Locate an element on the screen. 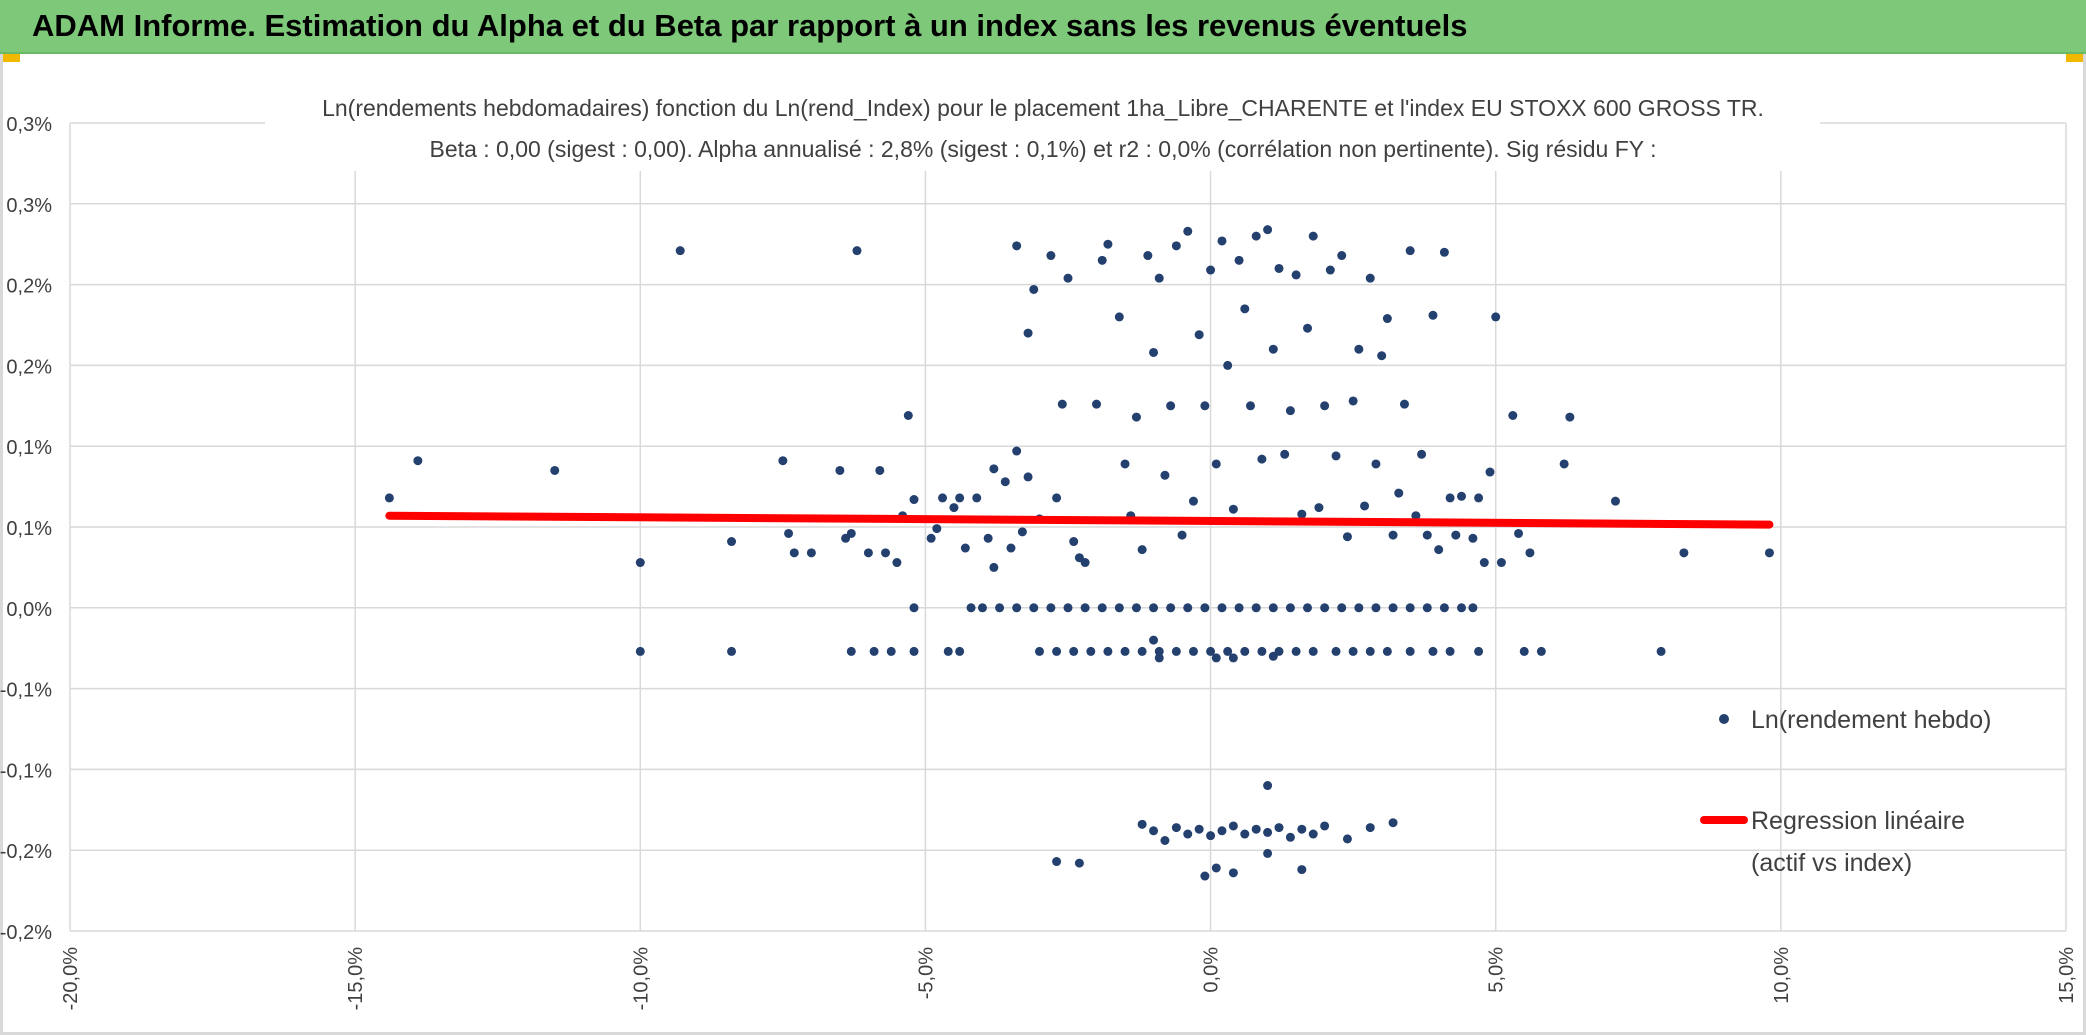  y-tick-label: -0,2% is located at coordinates (26, 933).